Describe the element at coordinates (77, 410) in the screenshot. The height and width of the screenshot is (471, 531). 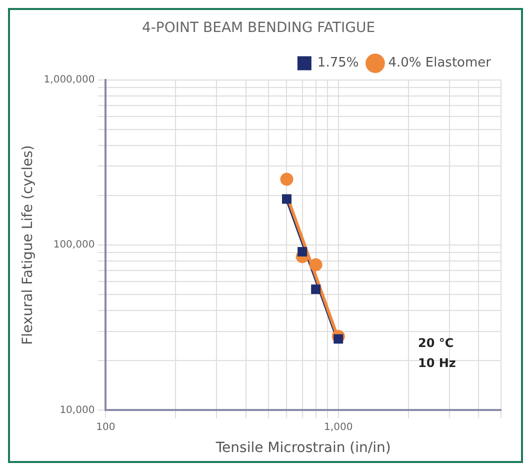
I see `y-tick-label: 10,000` at that location.